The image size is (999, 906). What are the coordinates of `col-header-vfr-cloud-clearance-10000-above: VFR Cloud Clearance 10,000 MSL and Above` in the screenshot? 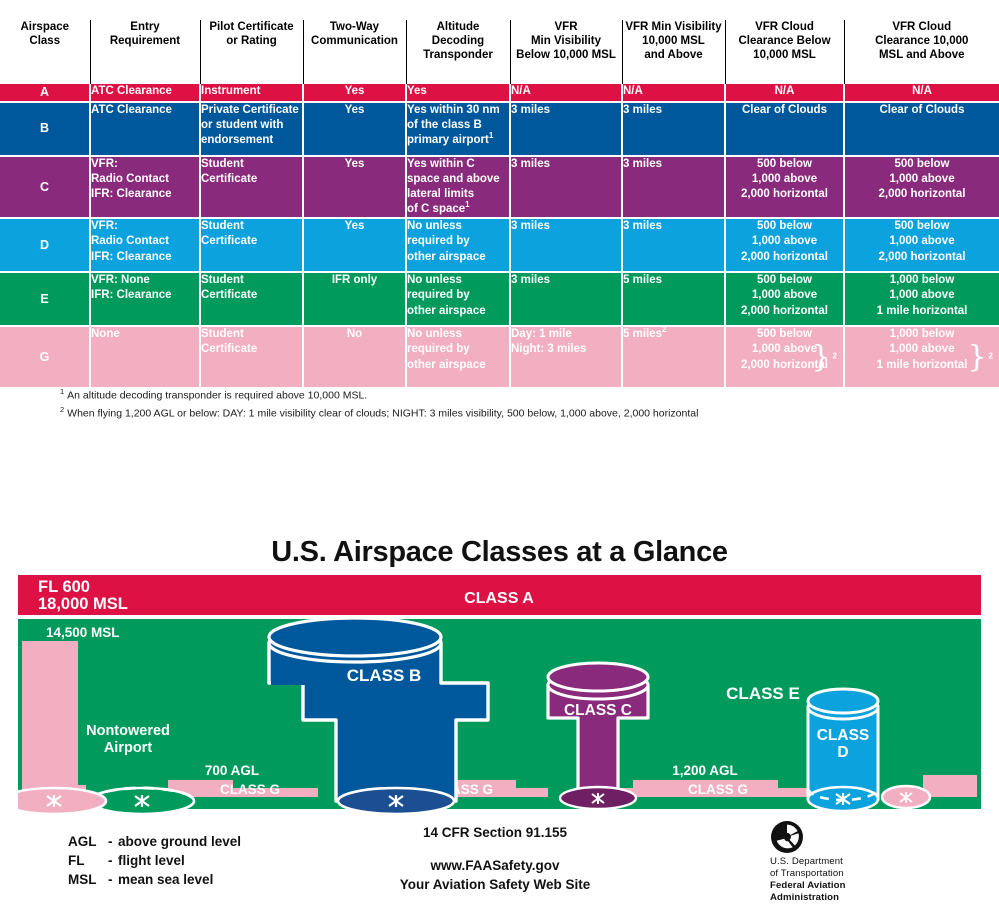 It's located at (921, 52).